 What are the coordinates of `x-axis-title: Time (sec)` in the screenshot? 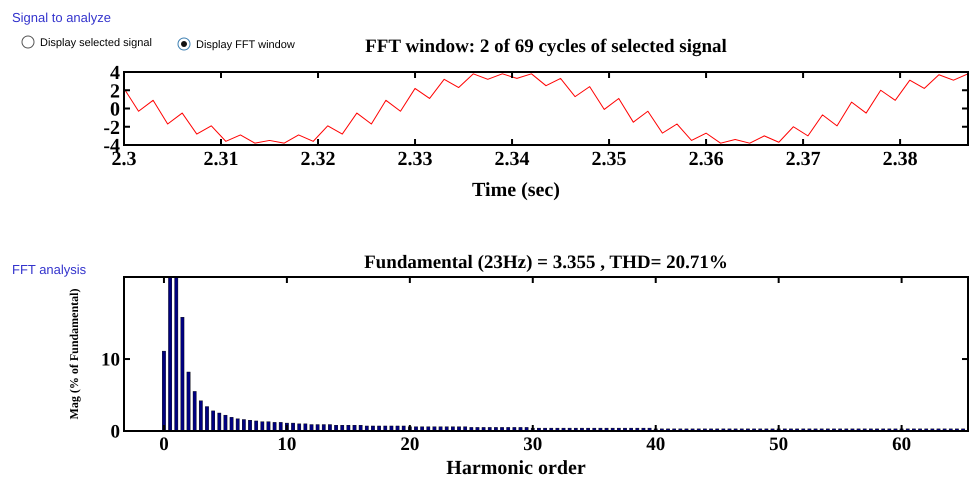 It's located at (516, 190).